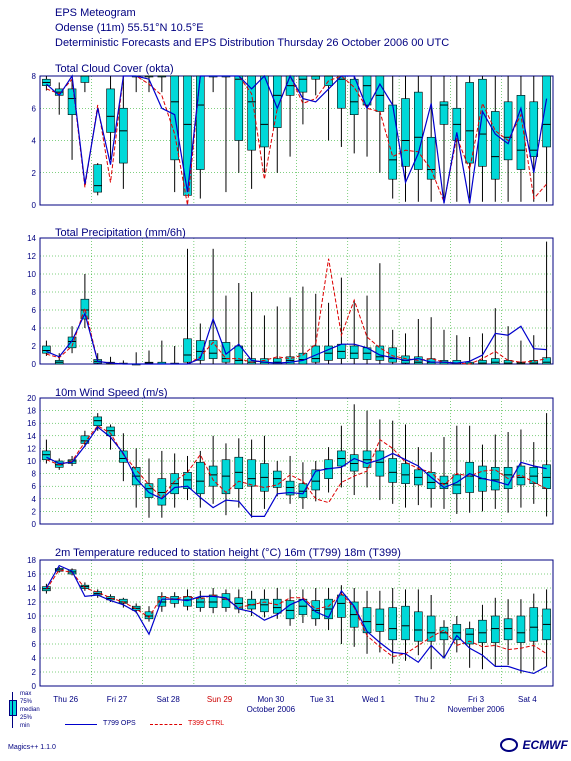  What do you see at coordinates (34, 108) in the screenshot?
I see `y-tick-label: 6` at bounding box center [34, 108].